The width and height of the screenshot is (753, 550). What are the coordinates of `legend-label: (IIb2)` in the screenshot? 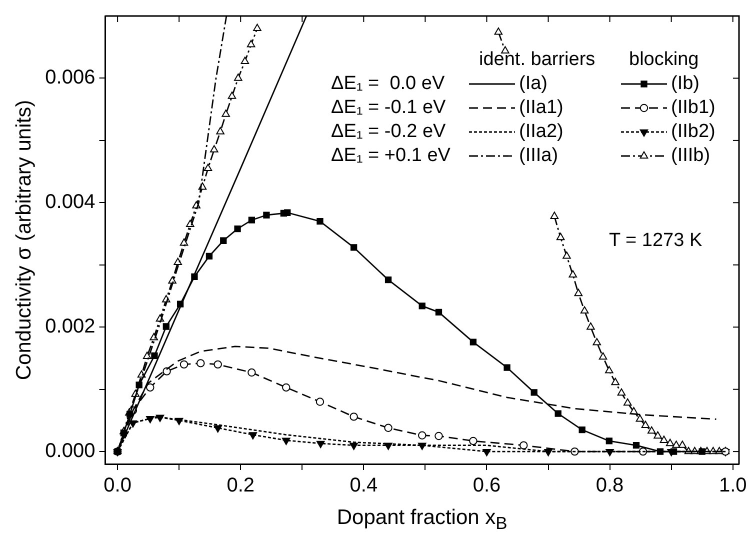 It's located at (693, 131).